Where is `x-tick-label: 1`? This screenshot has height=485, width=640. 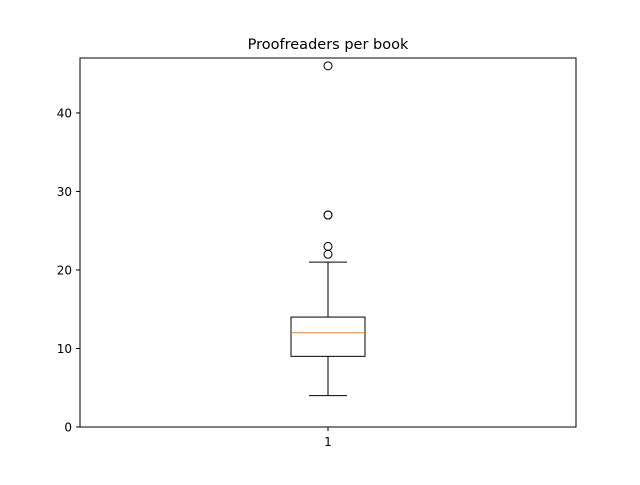 x-tick-label: 1 is located at coordinates (328, 442).